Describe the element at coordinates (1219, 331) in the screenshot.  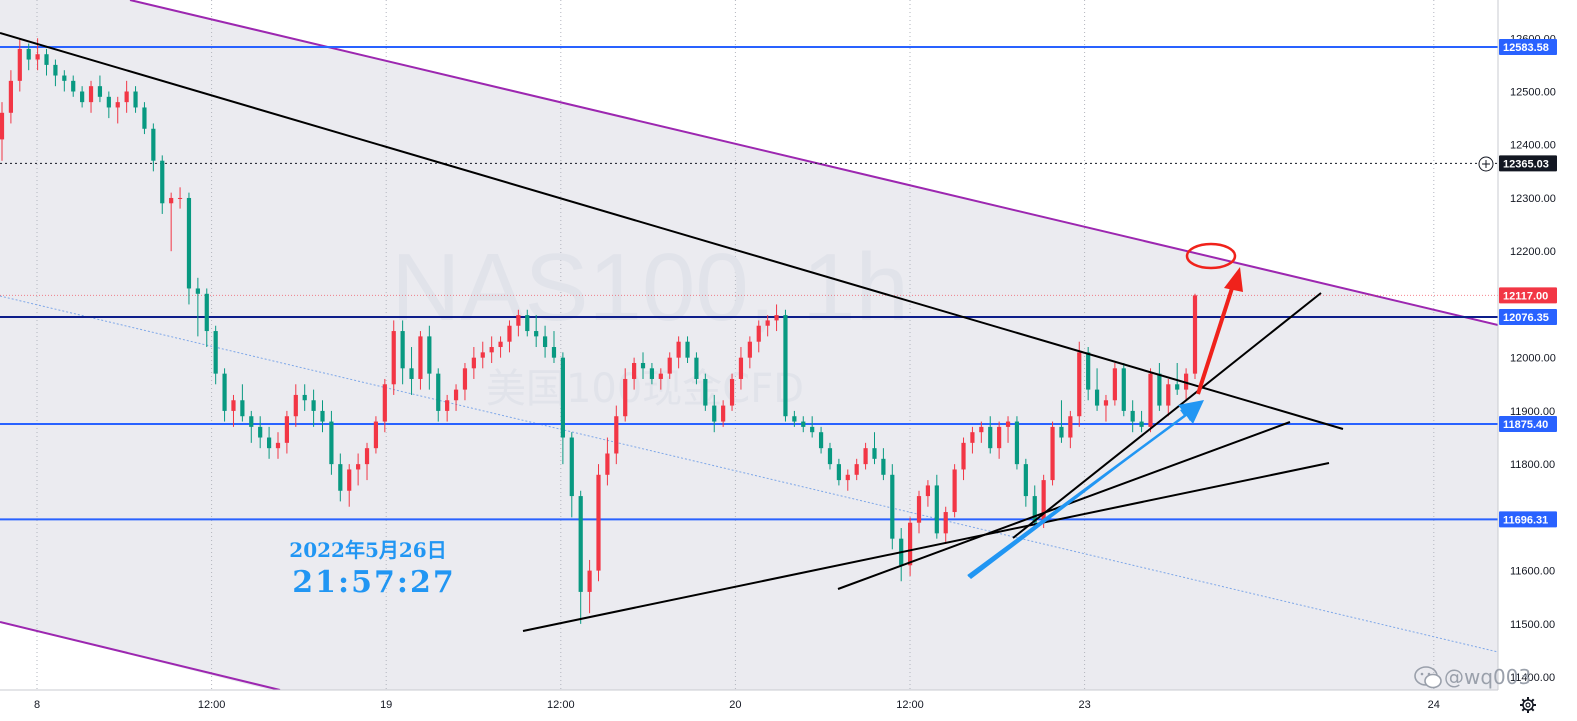
I see `red-arrow-annotation` at that location.